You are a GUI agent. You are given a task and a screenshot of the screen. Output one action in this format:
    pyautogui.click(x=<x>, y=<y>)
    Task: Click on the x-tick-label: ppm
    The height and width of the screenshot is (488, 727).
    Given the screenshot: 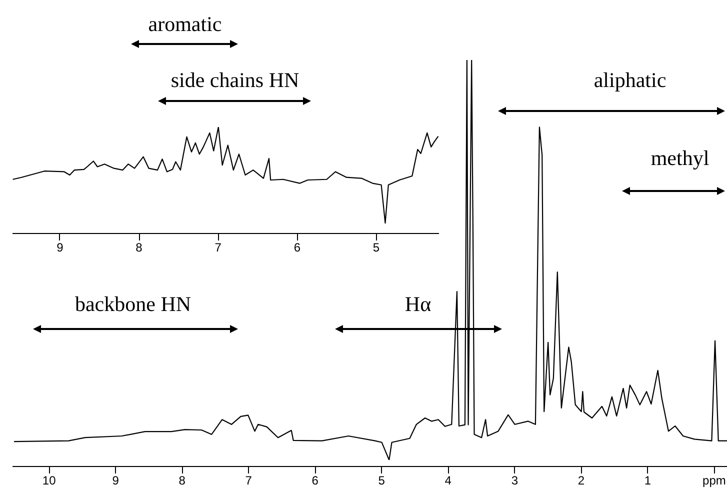 What is the action you would take?
    pyautogui.click(x=714, y=481)
    